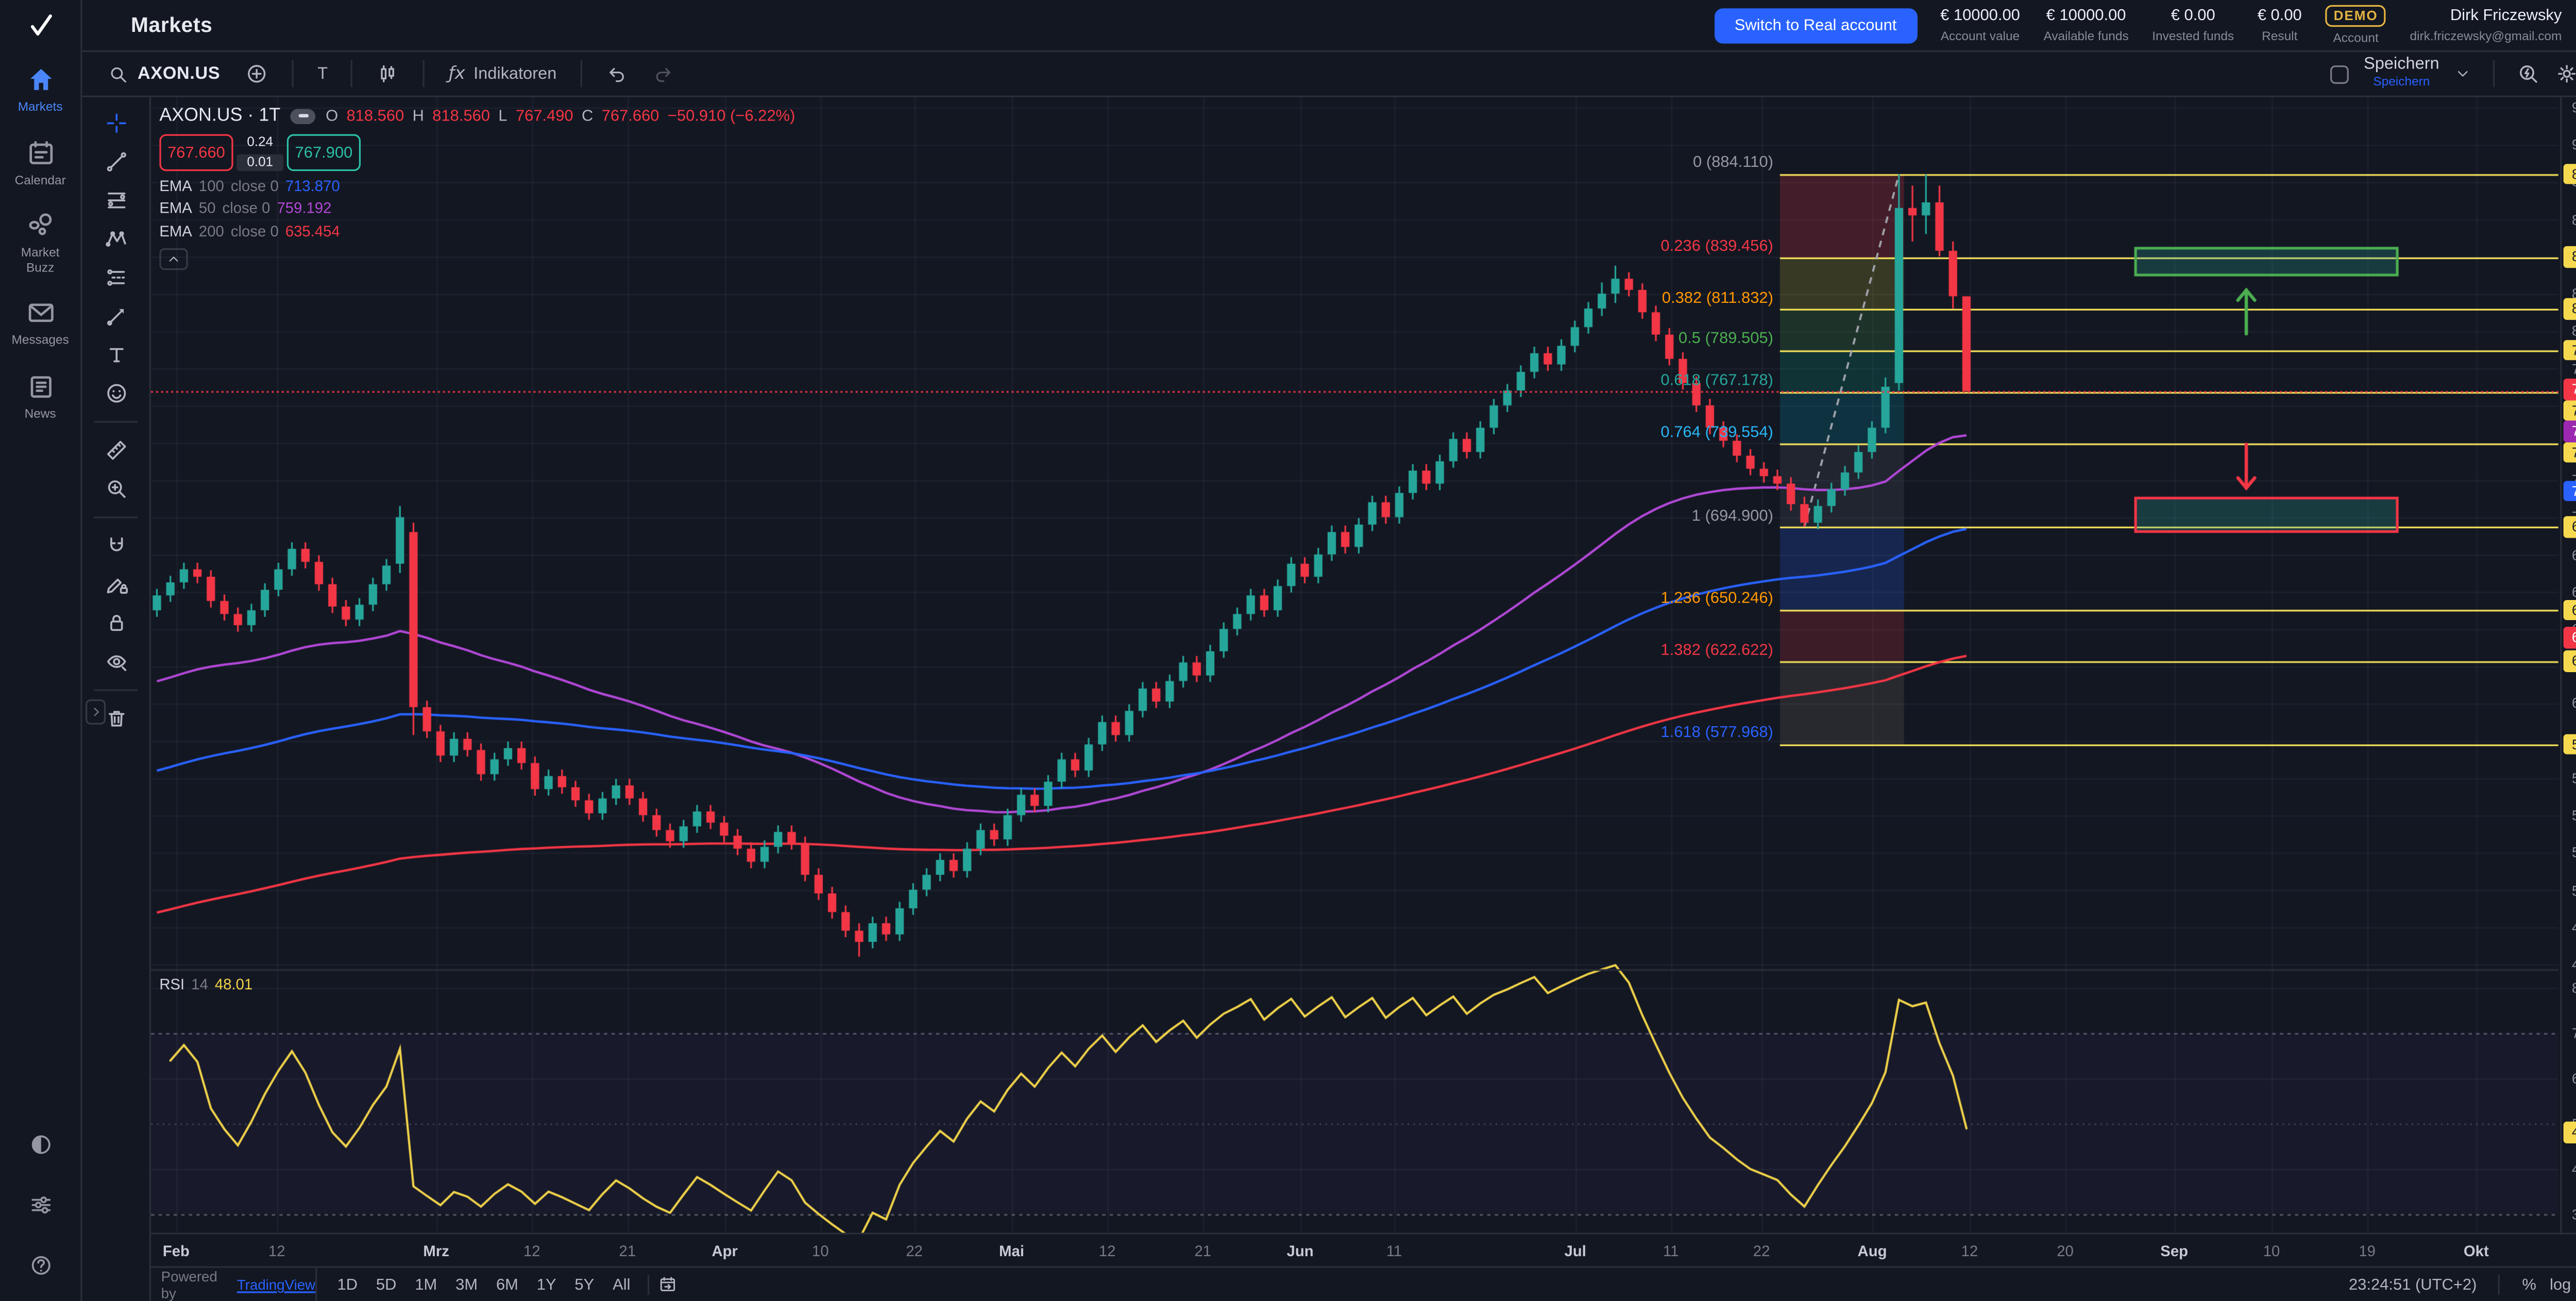  Describe the element at coordinates (477, 153) in the screenshot. I see `trade-panel: 767.660 0.24 0.01 767.900` at that location.